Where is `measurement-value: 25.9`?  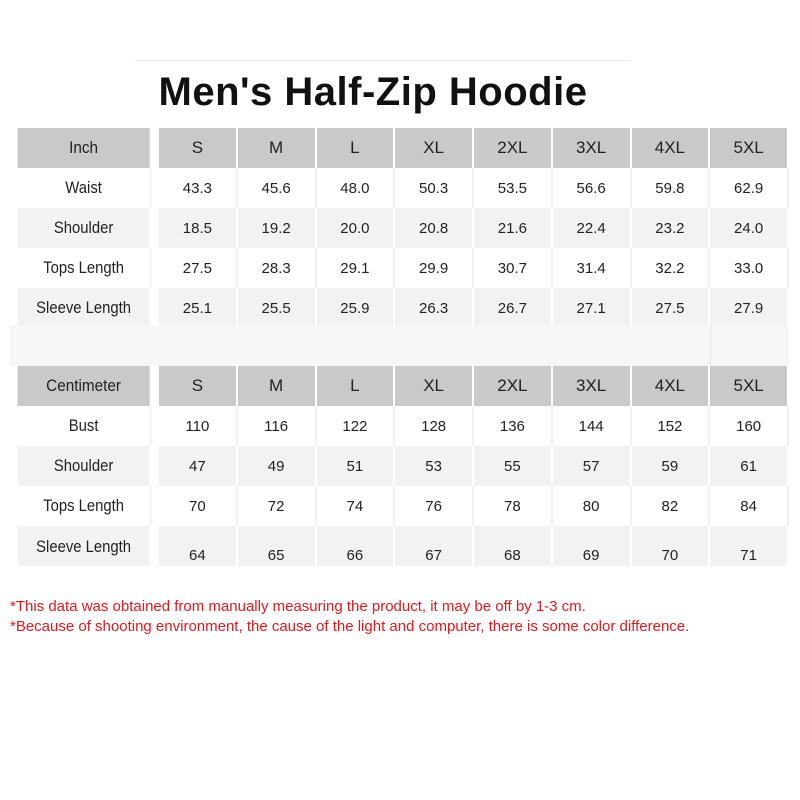 measurement-value: 25.9 is located at coordinates (356, 308).